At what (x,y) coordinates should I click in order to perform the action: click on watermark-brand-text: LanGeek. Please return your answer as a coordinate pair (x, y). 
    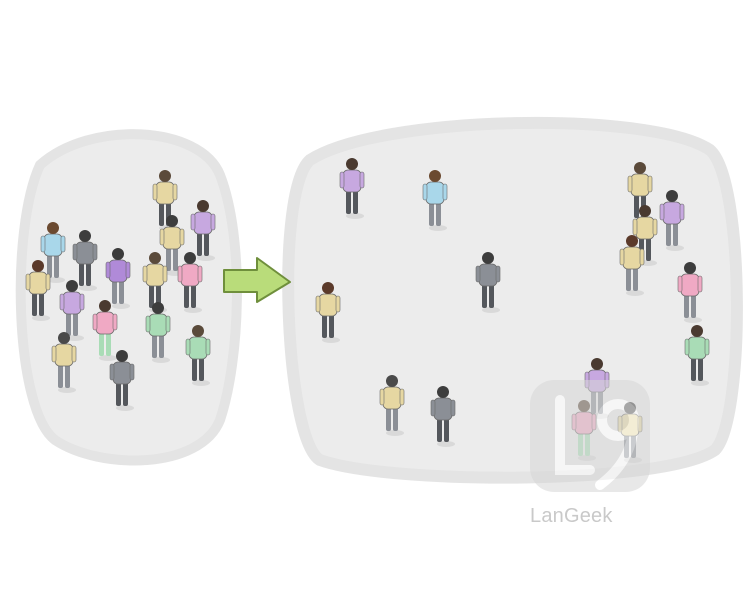
    Looking at the image, I should click on (571, 516).